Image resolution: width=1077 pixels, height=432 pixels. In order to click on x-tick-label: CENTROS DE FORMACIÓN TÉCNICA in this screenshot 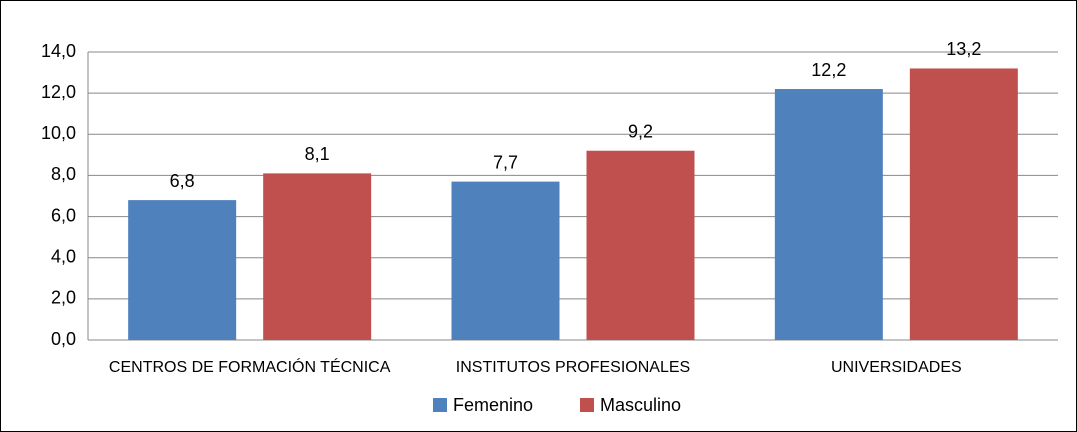, I will do `click(249, 367)`.